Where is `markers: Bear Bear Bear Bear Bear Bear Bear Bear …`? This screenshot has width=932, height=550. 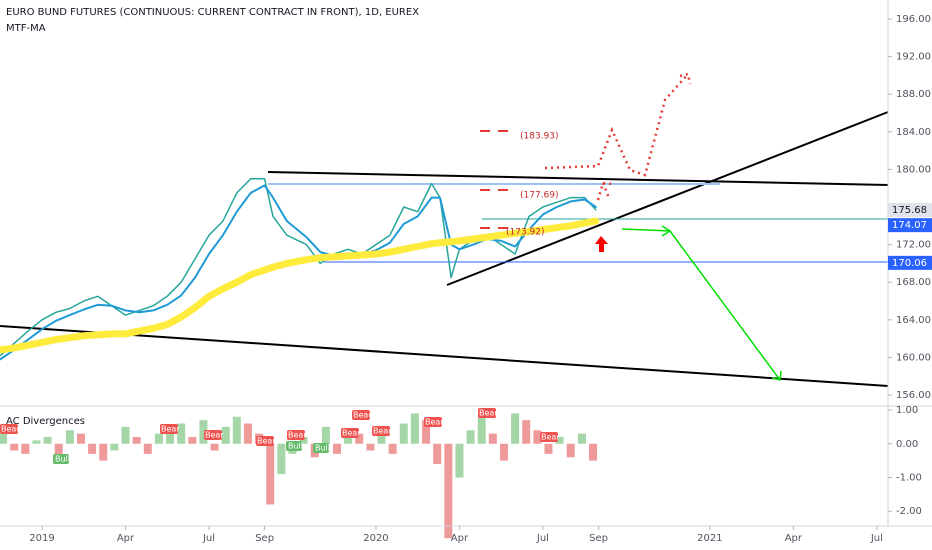
markers: Bear Bear Bear Bear Bear Bear Bear Bear … is located at coordinates (280, 436).